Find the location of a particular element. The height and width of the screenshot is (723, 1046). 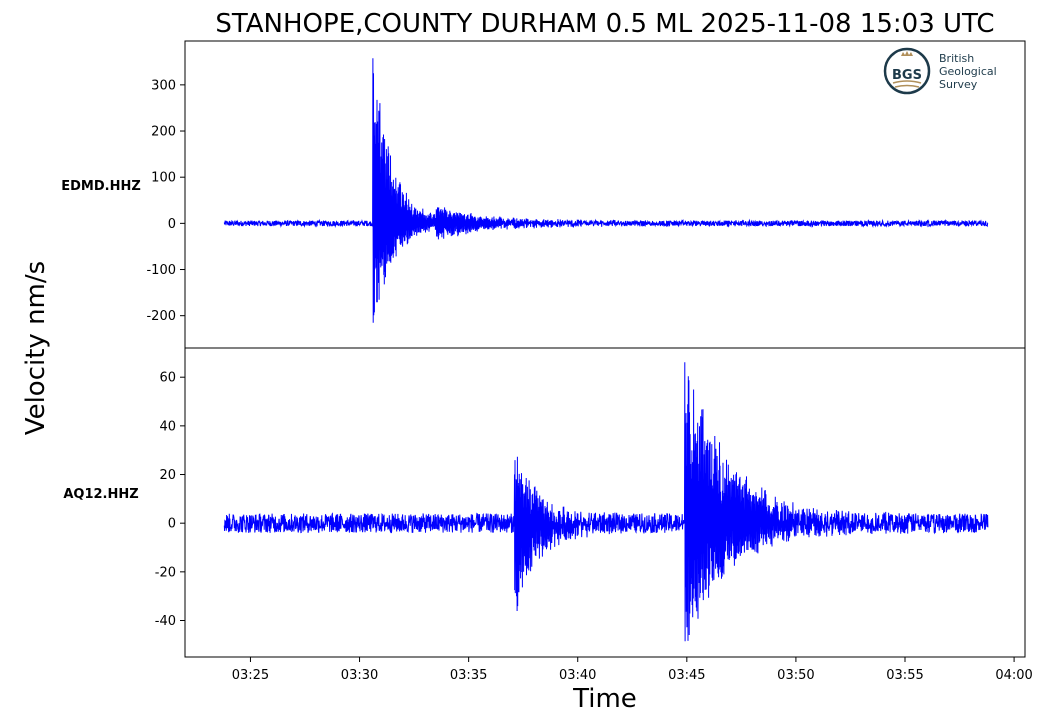

y-tick-label: -20 is located at coordinates (165, 572).